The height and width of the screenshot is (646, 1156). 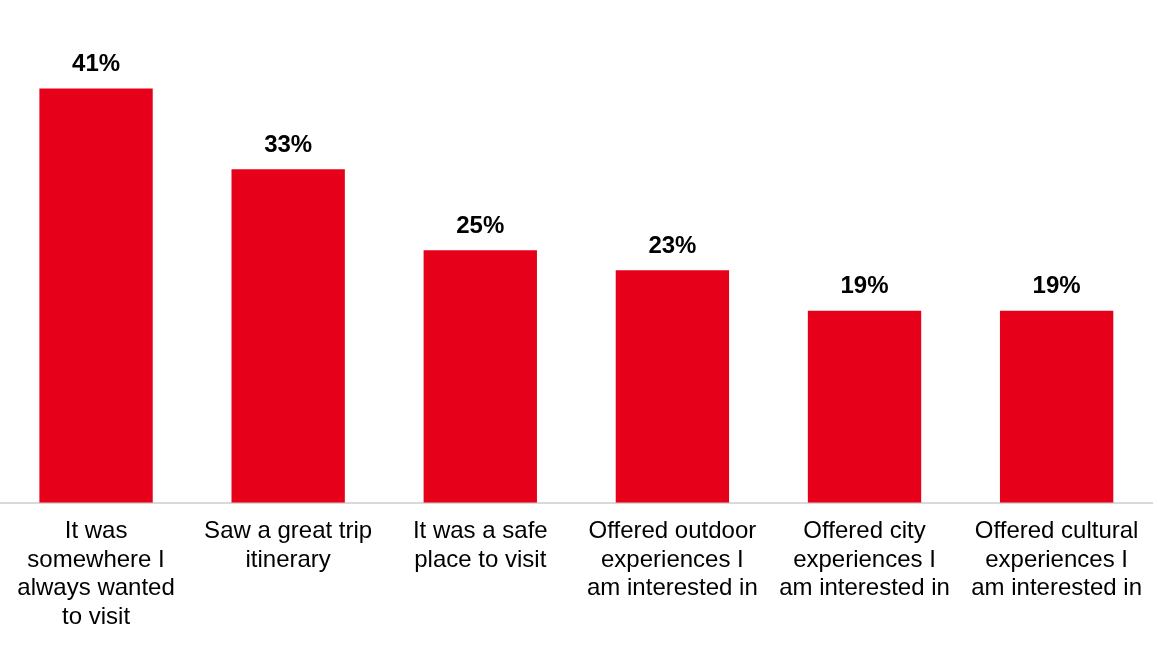 What do you see at coordinates (288, 143) in the screenshot?
I see `data-label: 33%` at bounding box center [288, 143].